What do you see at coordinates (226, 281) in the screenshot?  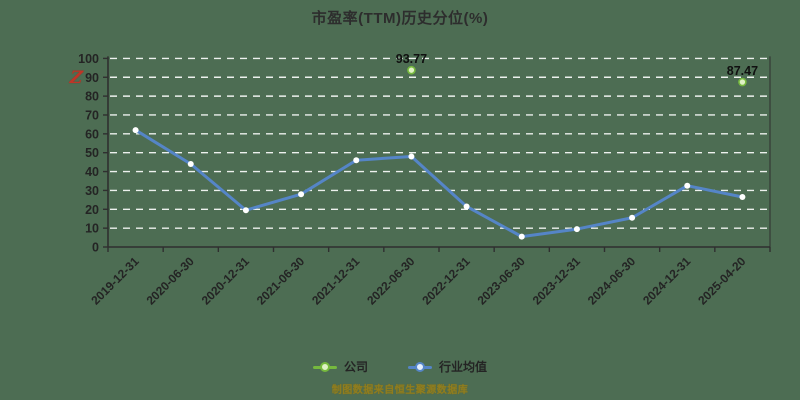 I see `x-tick-label: 2020-12-31` at bounding box center [226, 281].